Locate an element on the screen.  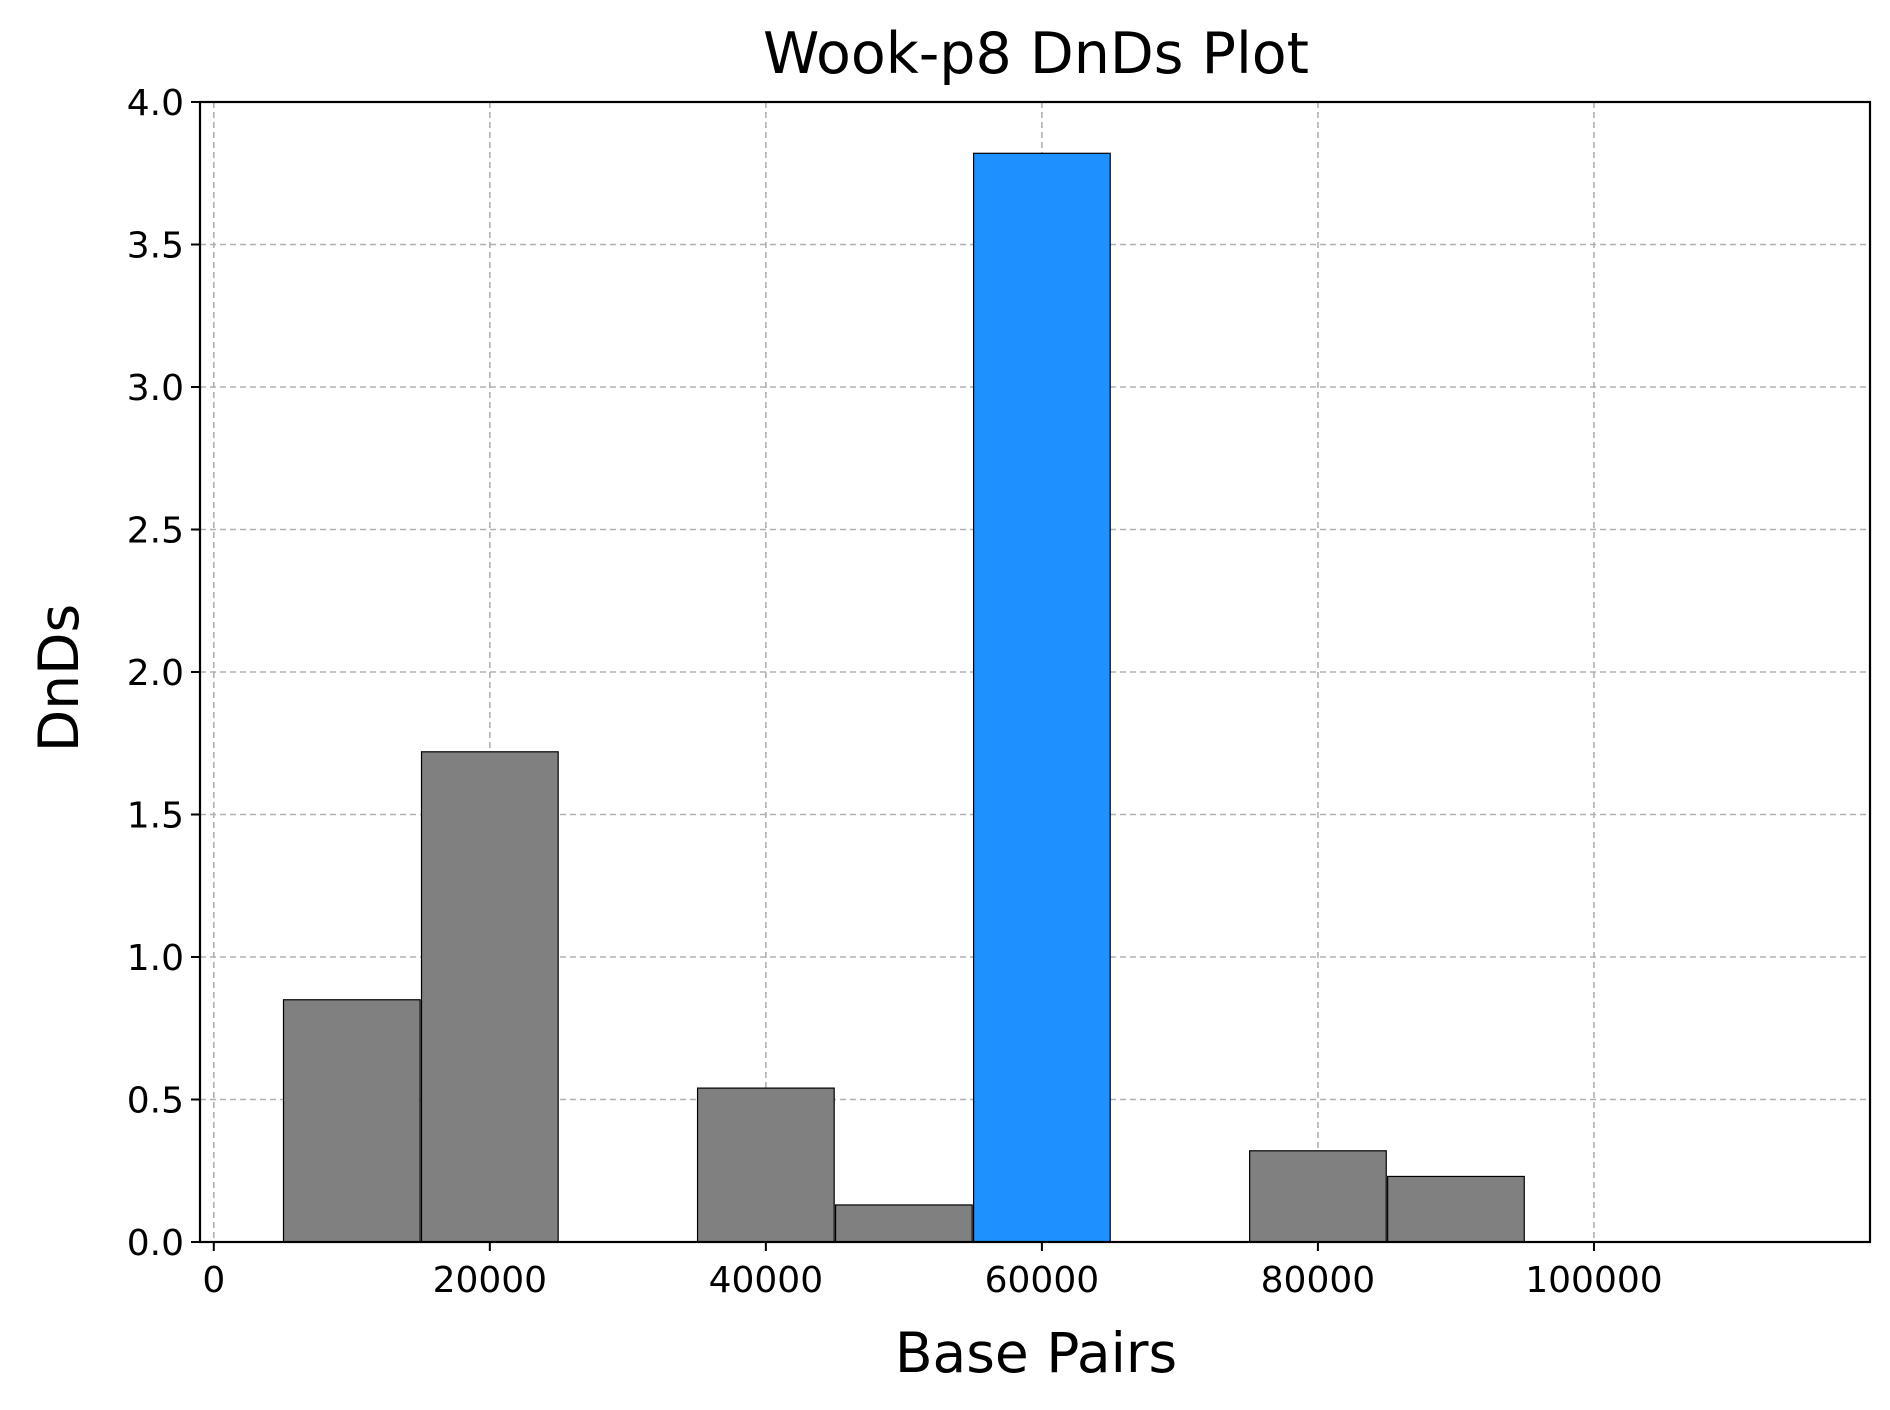
y-tick-label: 4.0 is located at coordinates (155, 103).